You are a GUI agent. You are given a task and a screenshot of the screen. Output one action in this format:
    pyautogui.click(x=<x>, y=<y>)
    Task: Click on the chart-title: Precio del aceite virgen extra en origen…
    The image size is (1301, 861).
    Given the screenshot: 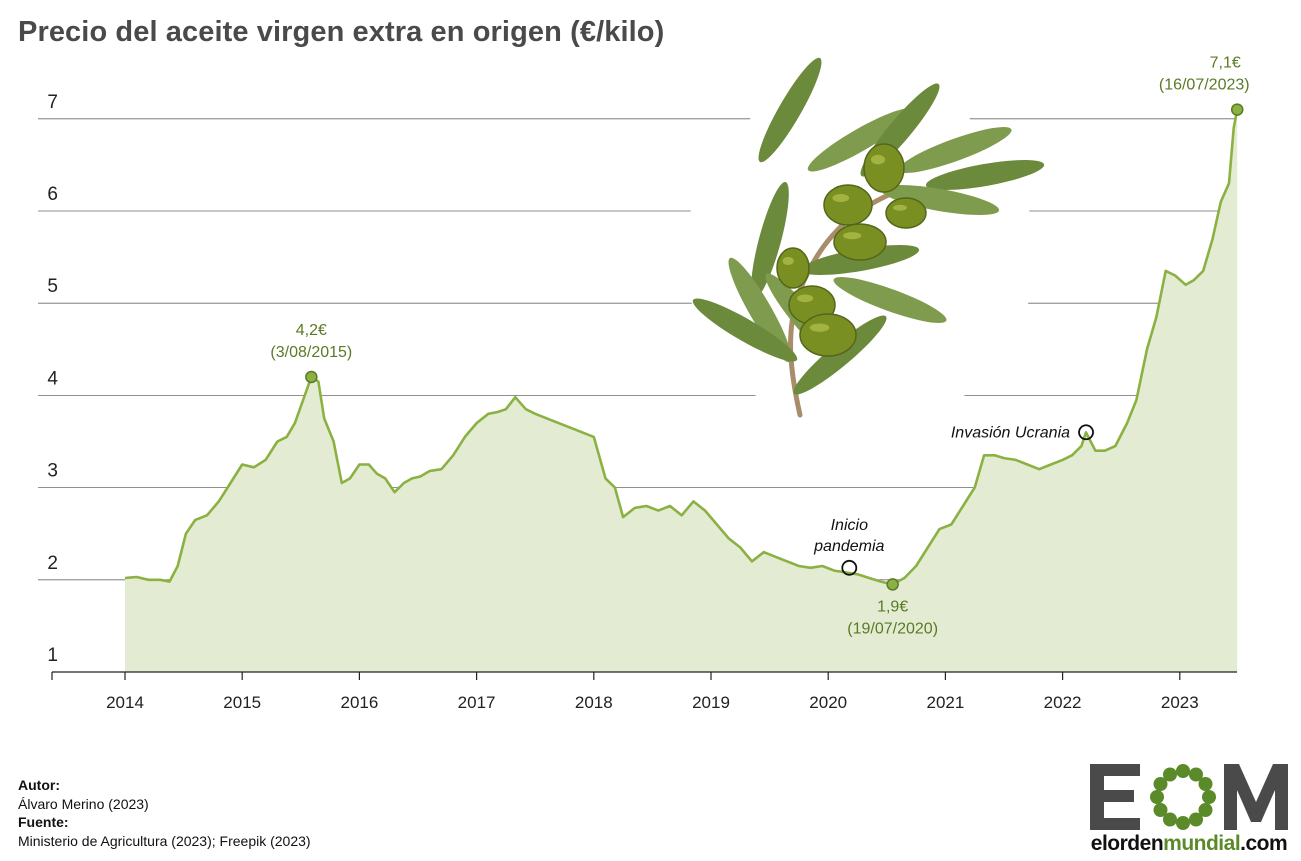 What is the action you would take?
    pyautogui.click(x=341, y=32)
    